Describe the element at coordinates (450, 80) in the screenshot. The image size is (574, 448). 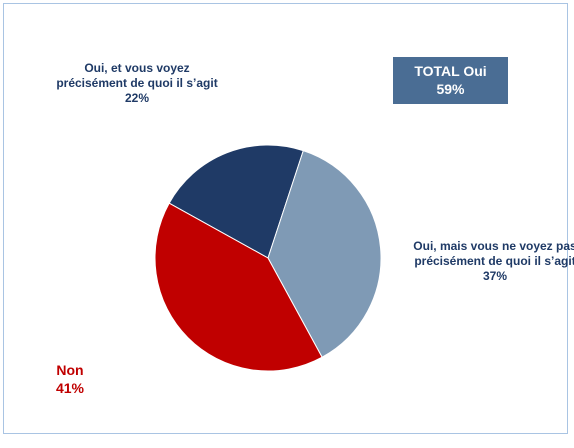
I see `total-box: TOTAL Oui 59%` at that location.